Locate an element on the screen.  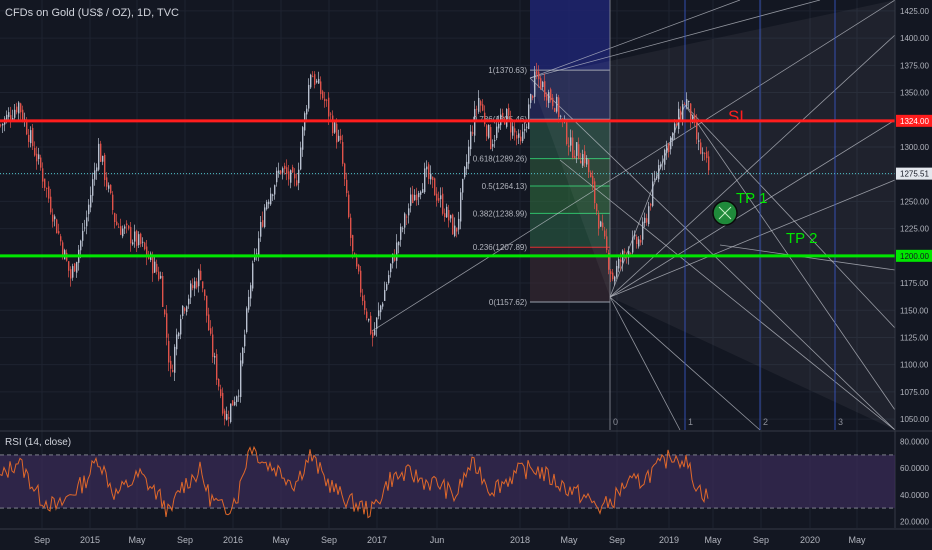
y-tick-label: 1300.00 is located at coordinates (914, 147).